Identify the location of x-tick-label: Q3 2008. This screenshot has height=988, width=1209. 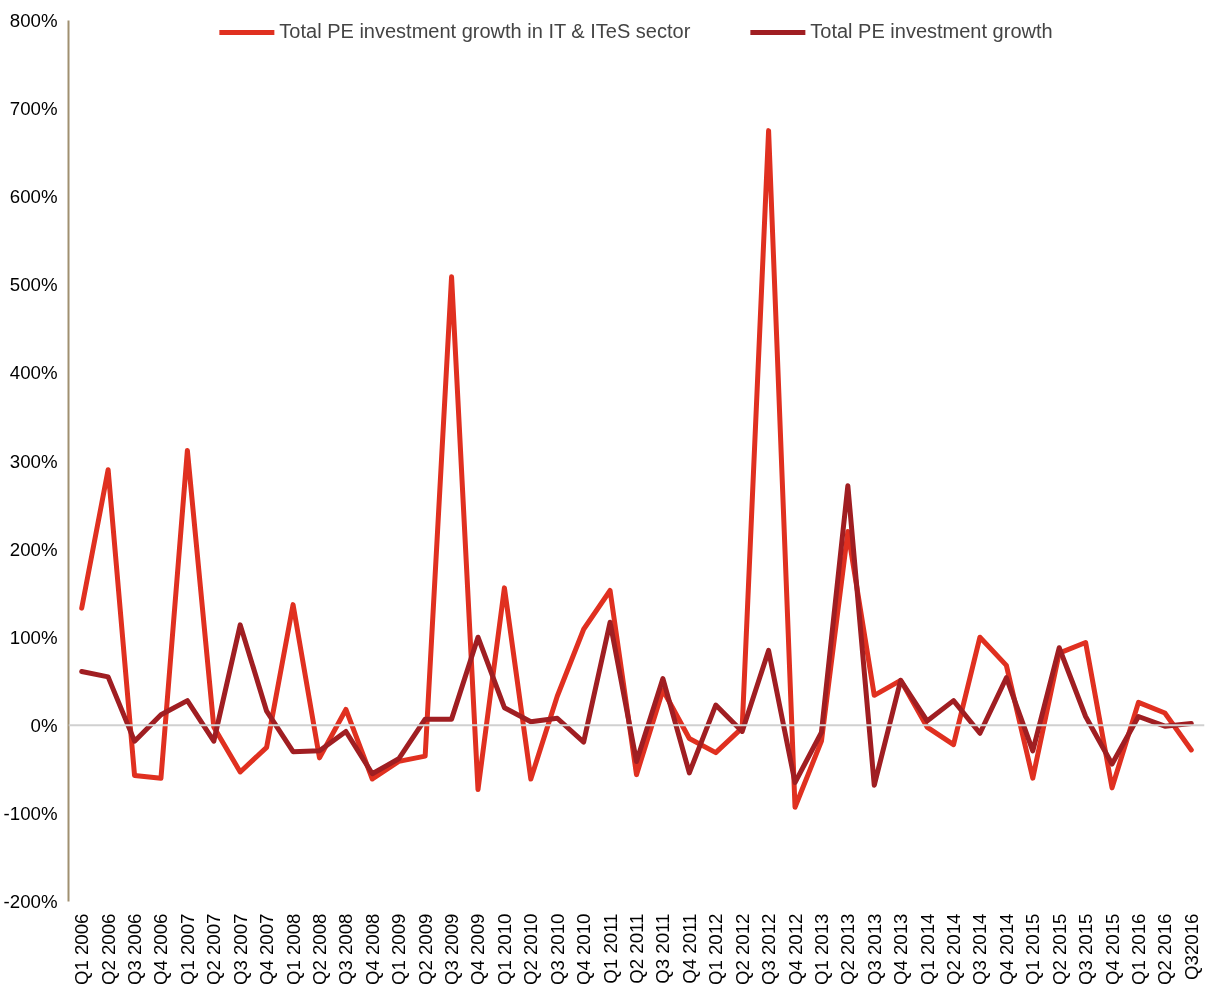
(346, 949).